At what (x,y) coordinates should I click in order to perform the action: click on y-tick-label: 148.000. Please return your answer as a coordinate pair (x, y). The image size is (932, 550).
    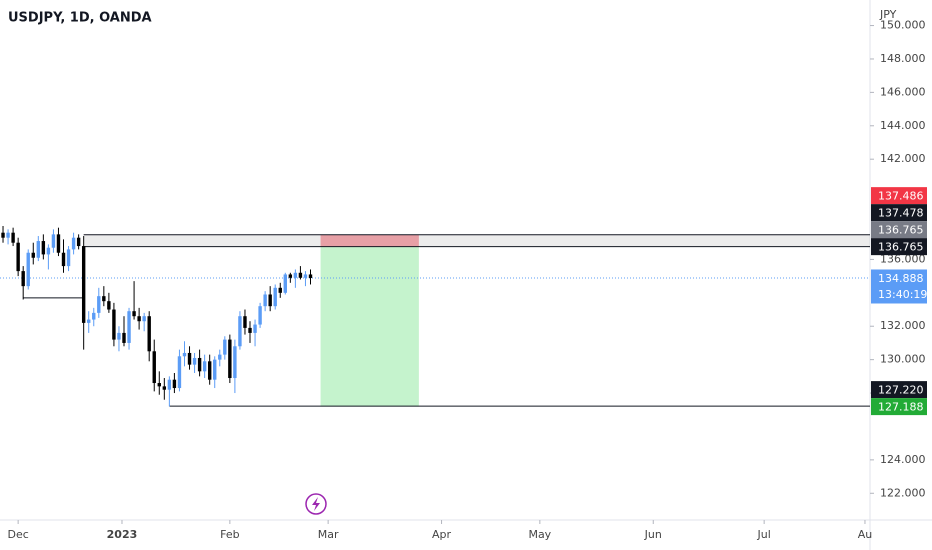
    Looking at the image, I should click on (903, 58).